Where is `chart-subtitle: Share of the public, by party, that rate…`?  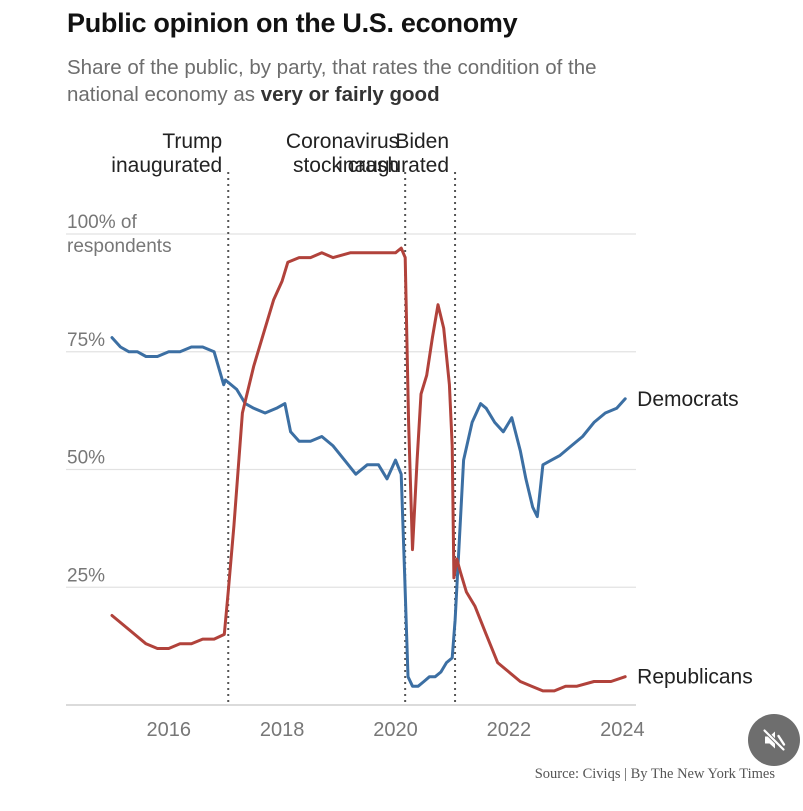 chart-subtitle: Share of the public, by party, that rate… is located at coordinates (367, 81).